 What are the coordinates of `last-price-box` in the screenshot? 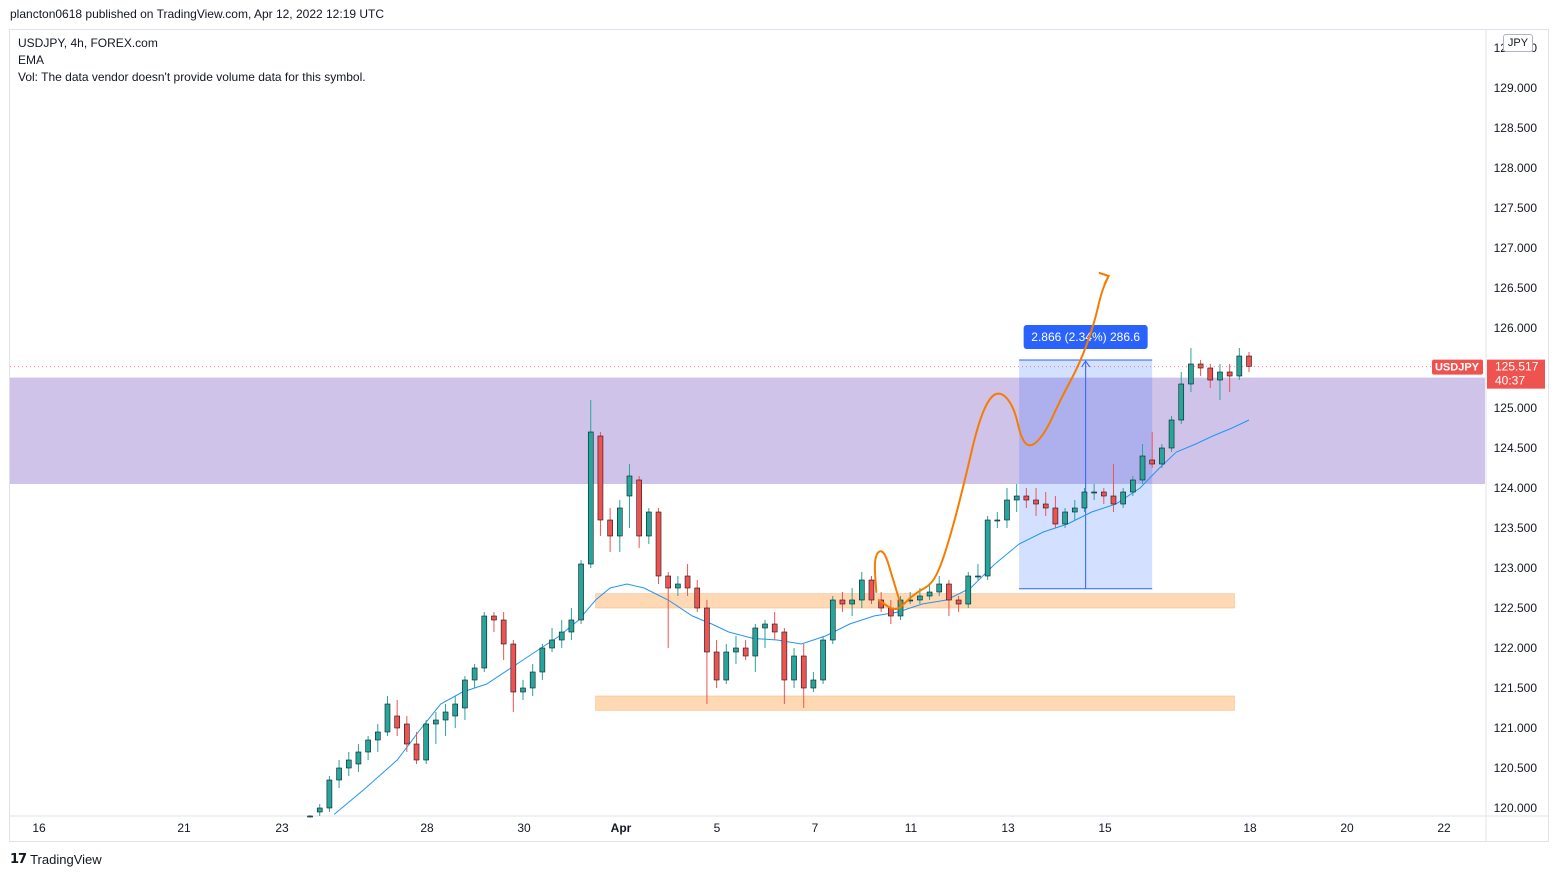 It's located at (1516, 374).